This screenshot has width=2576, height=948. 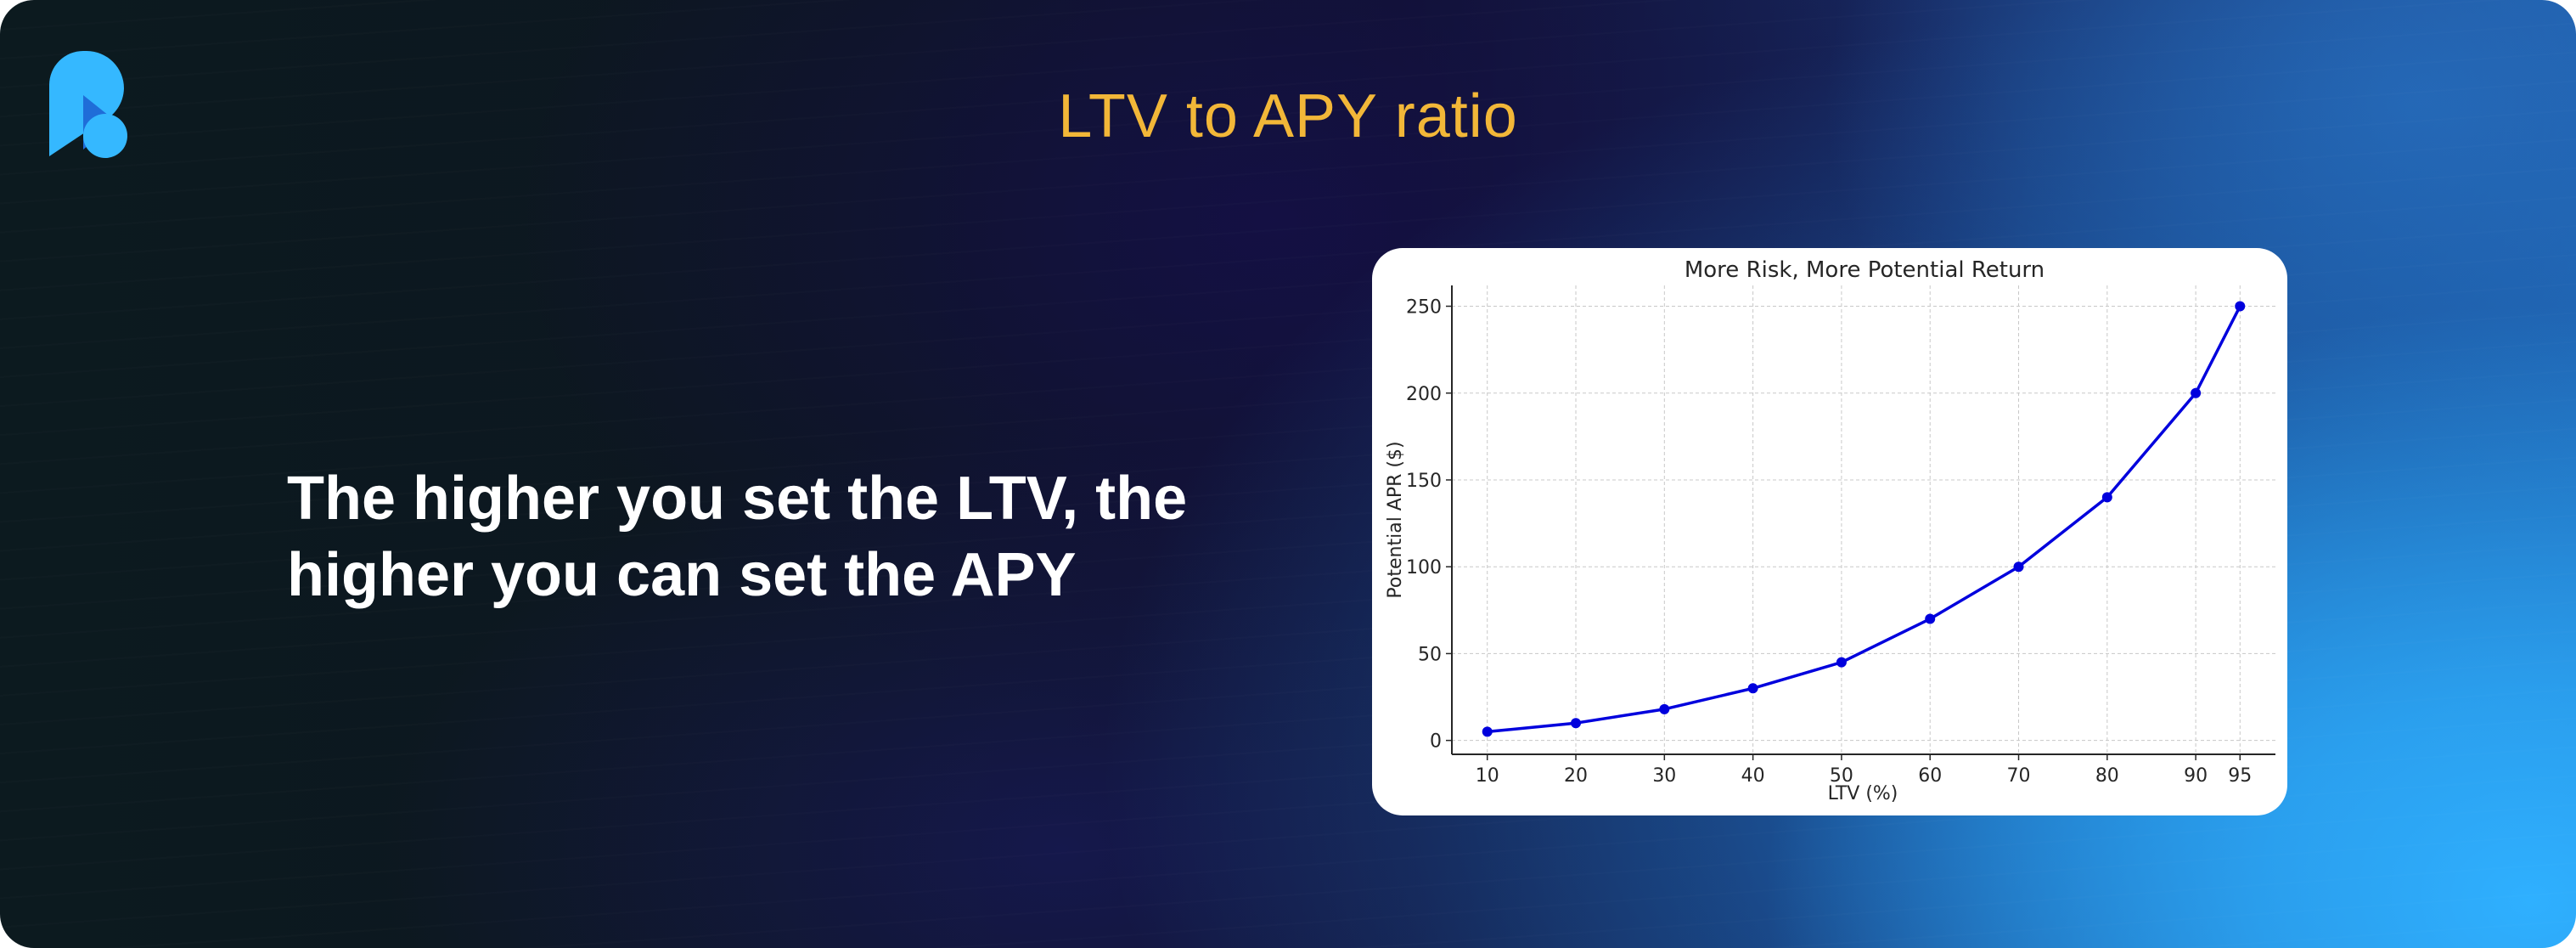 I want to click on logo-dot, so click(x=105, y=136).